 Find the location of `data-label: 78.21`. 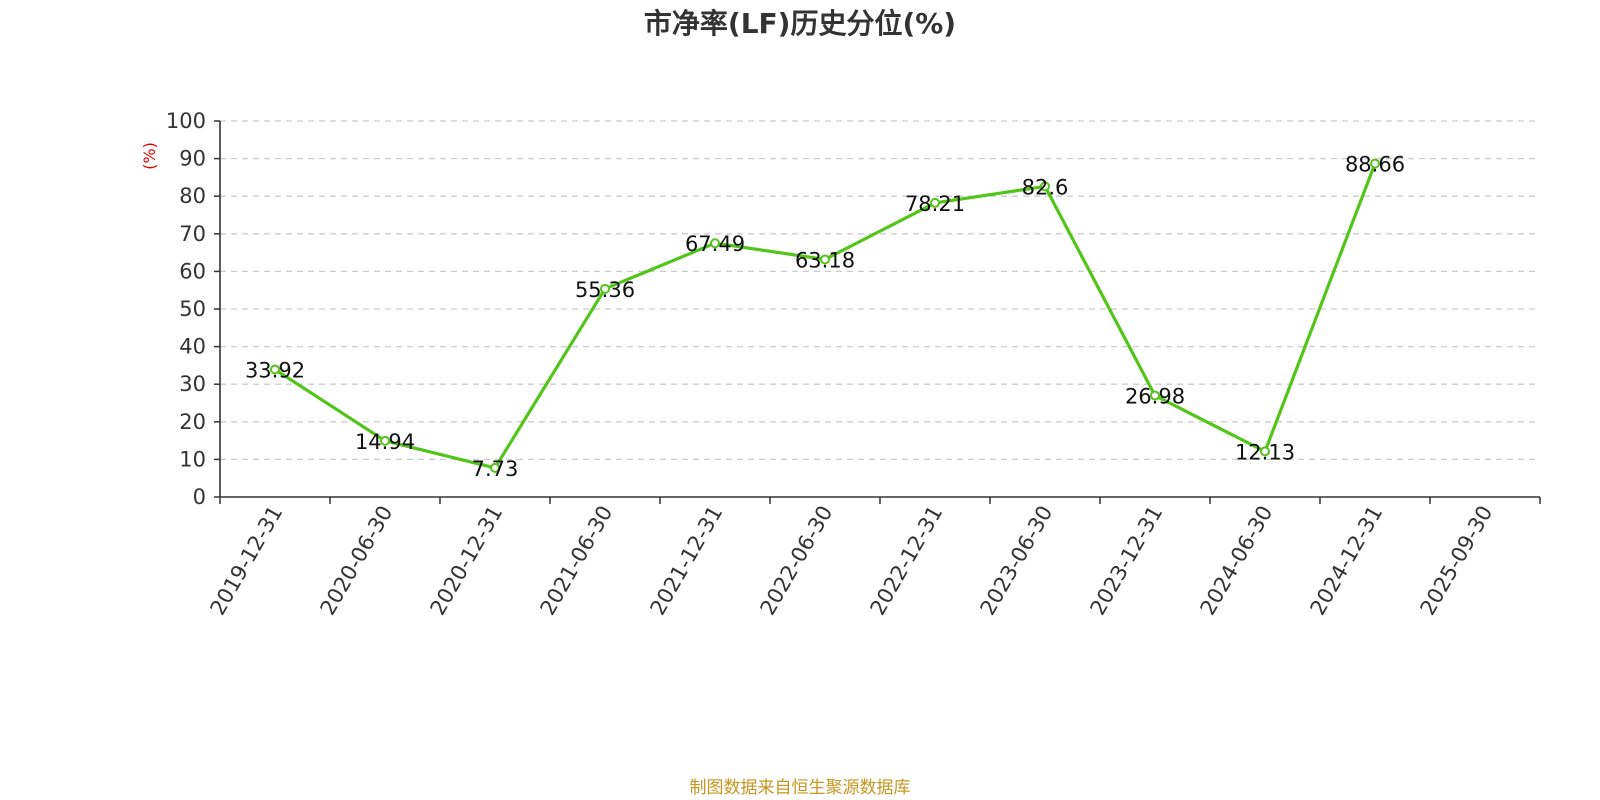

data-label: 78.21 is located at coordinates (935, 204).